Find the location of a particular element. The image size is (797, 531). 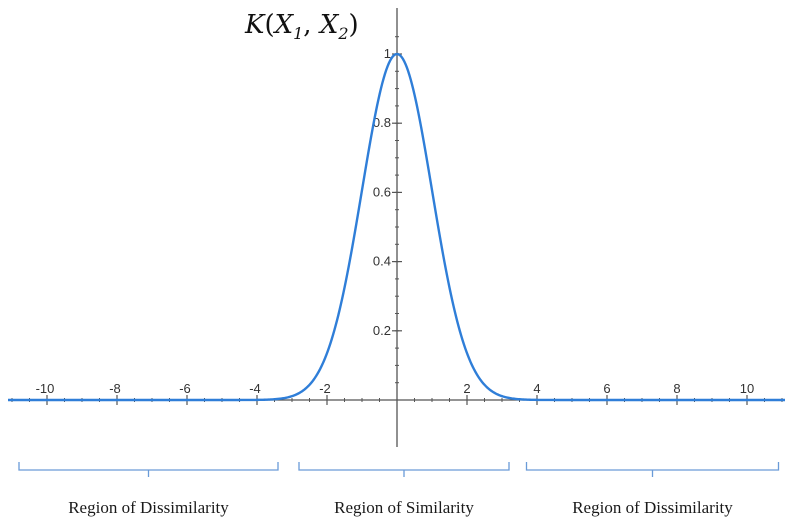

x-tick-label: 8 is located at coordinates (676, 388).